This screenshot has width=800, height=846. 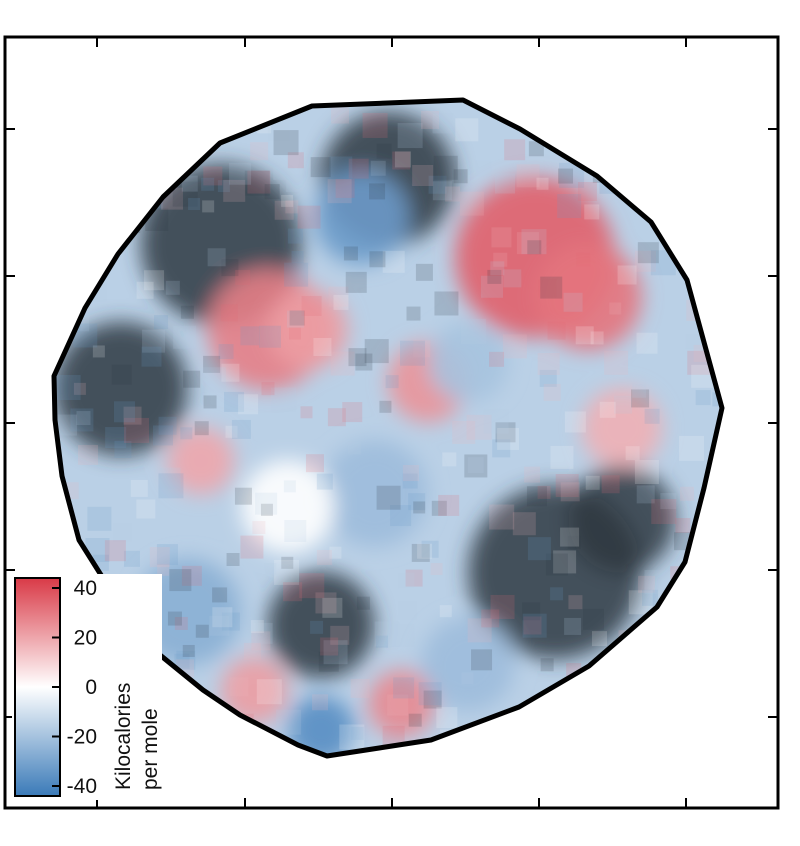 I want to click on colorbar-tick-label-2: 20, so click(x=85, y=638).